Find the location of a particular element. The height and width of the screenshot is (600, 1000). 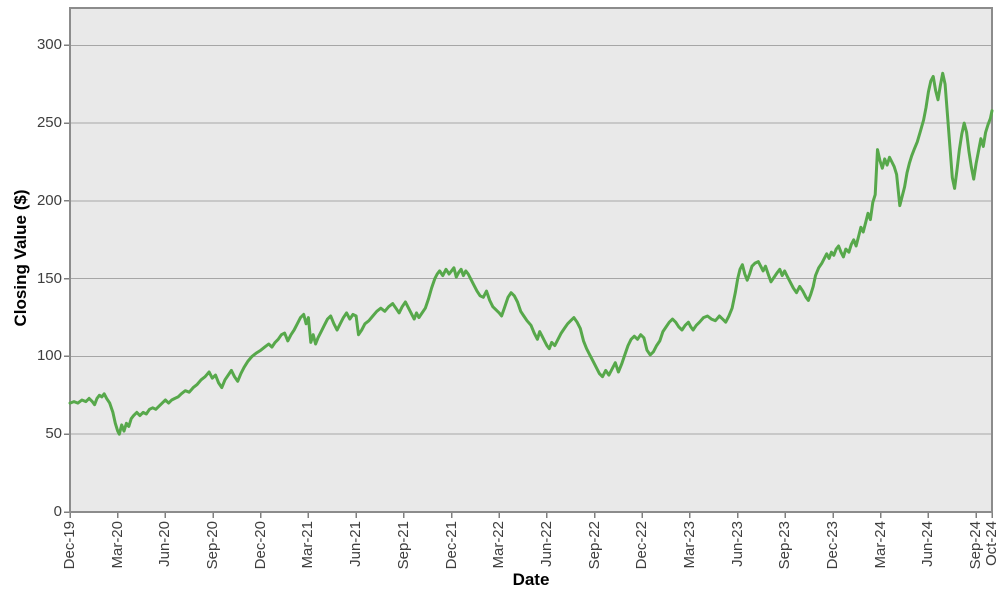

y-tick-label: 200 is located at coordinates (49, 200).